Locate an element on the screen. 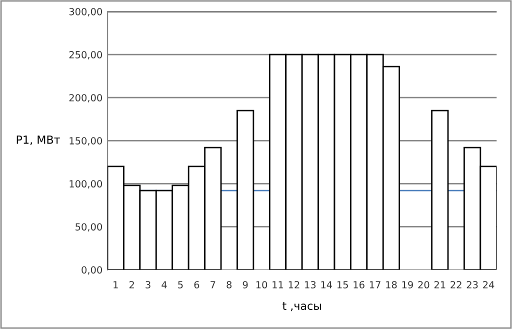 The image size is (512, 329). x-tick-label: 2 is located at coordinates (131, 284).